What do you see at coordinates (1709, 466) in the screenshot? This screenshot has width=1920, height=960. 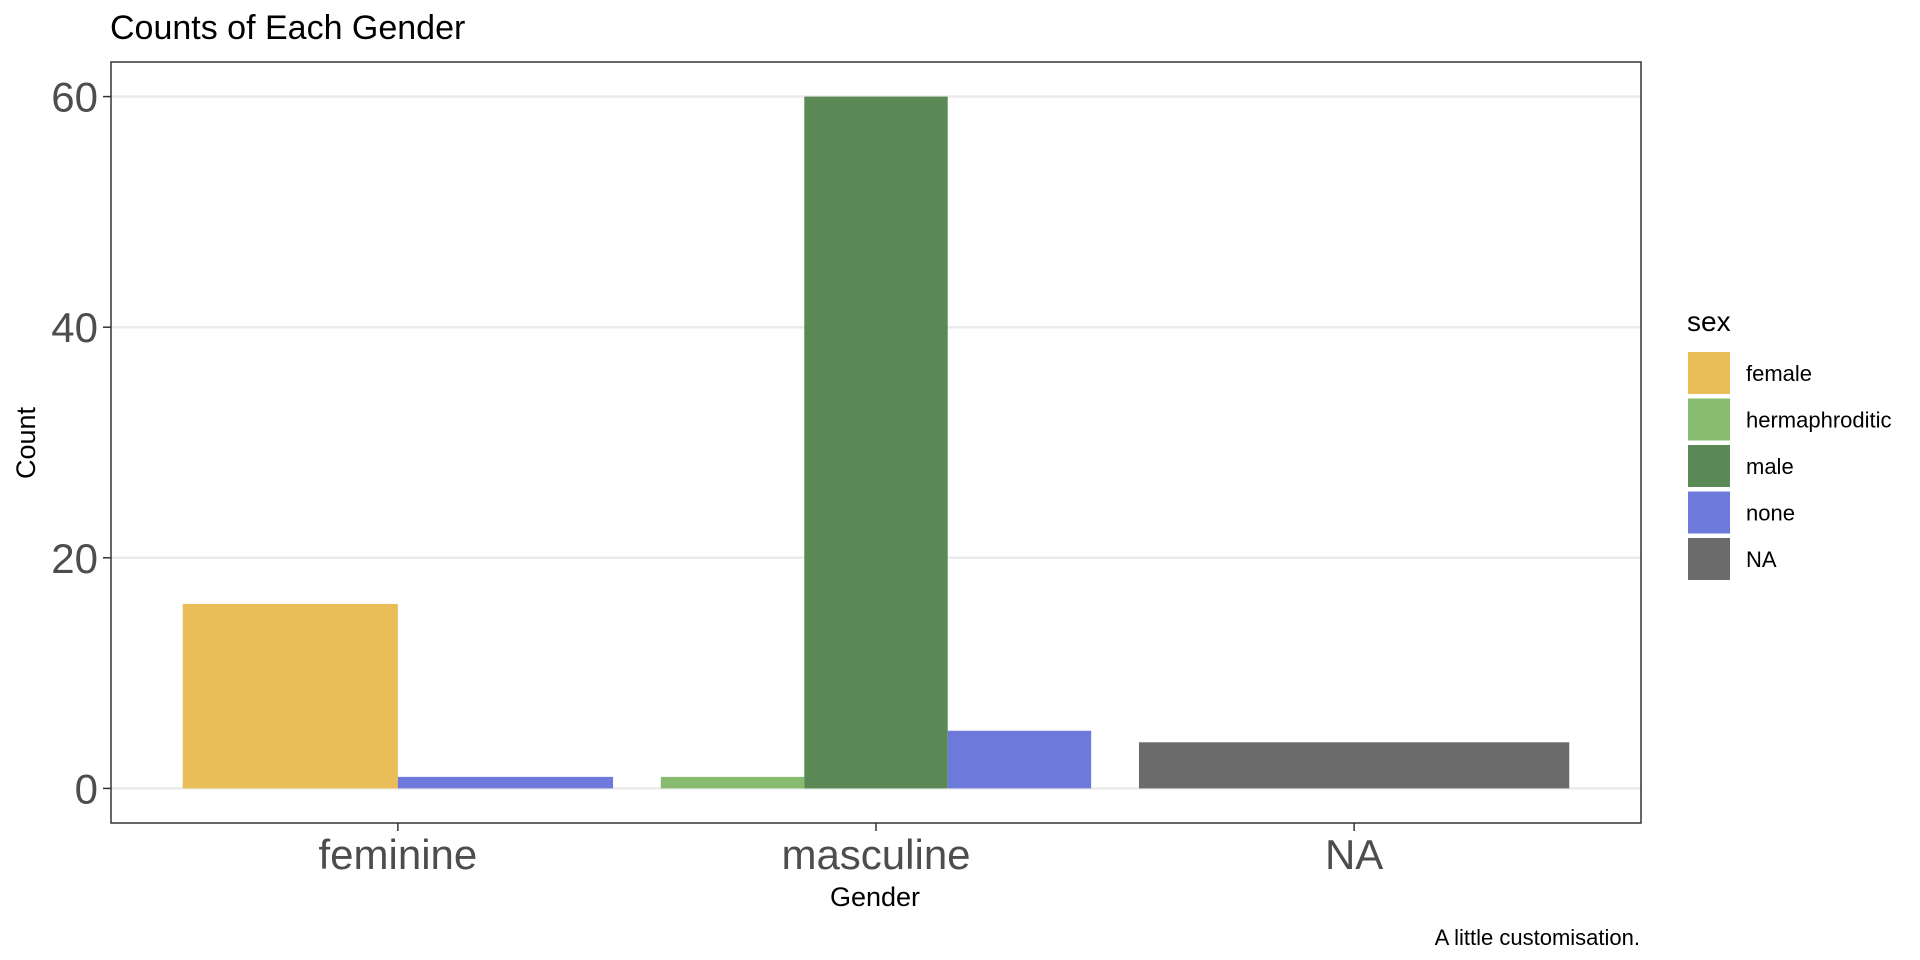 I see `legend-swatch-male` at bounding box center [1709, 466].